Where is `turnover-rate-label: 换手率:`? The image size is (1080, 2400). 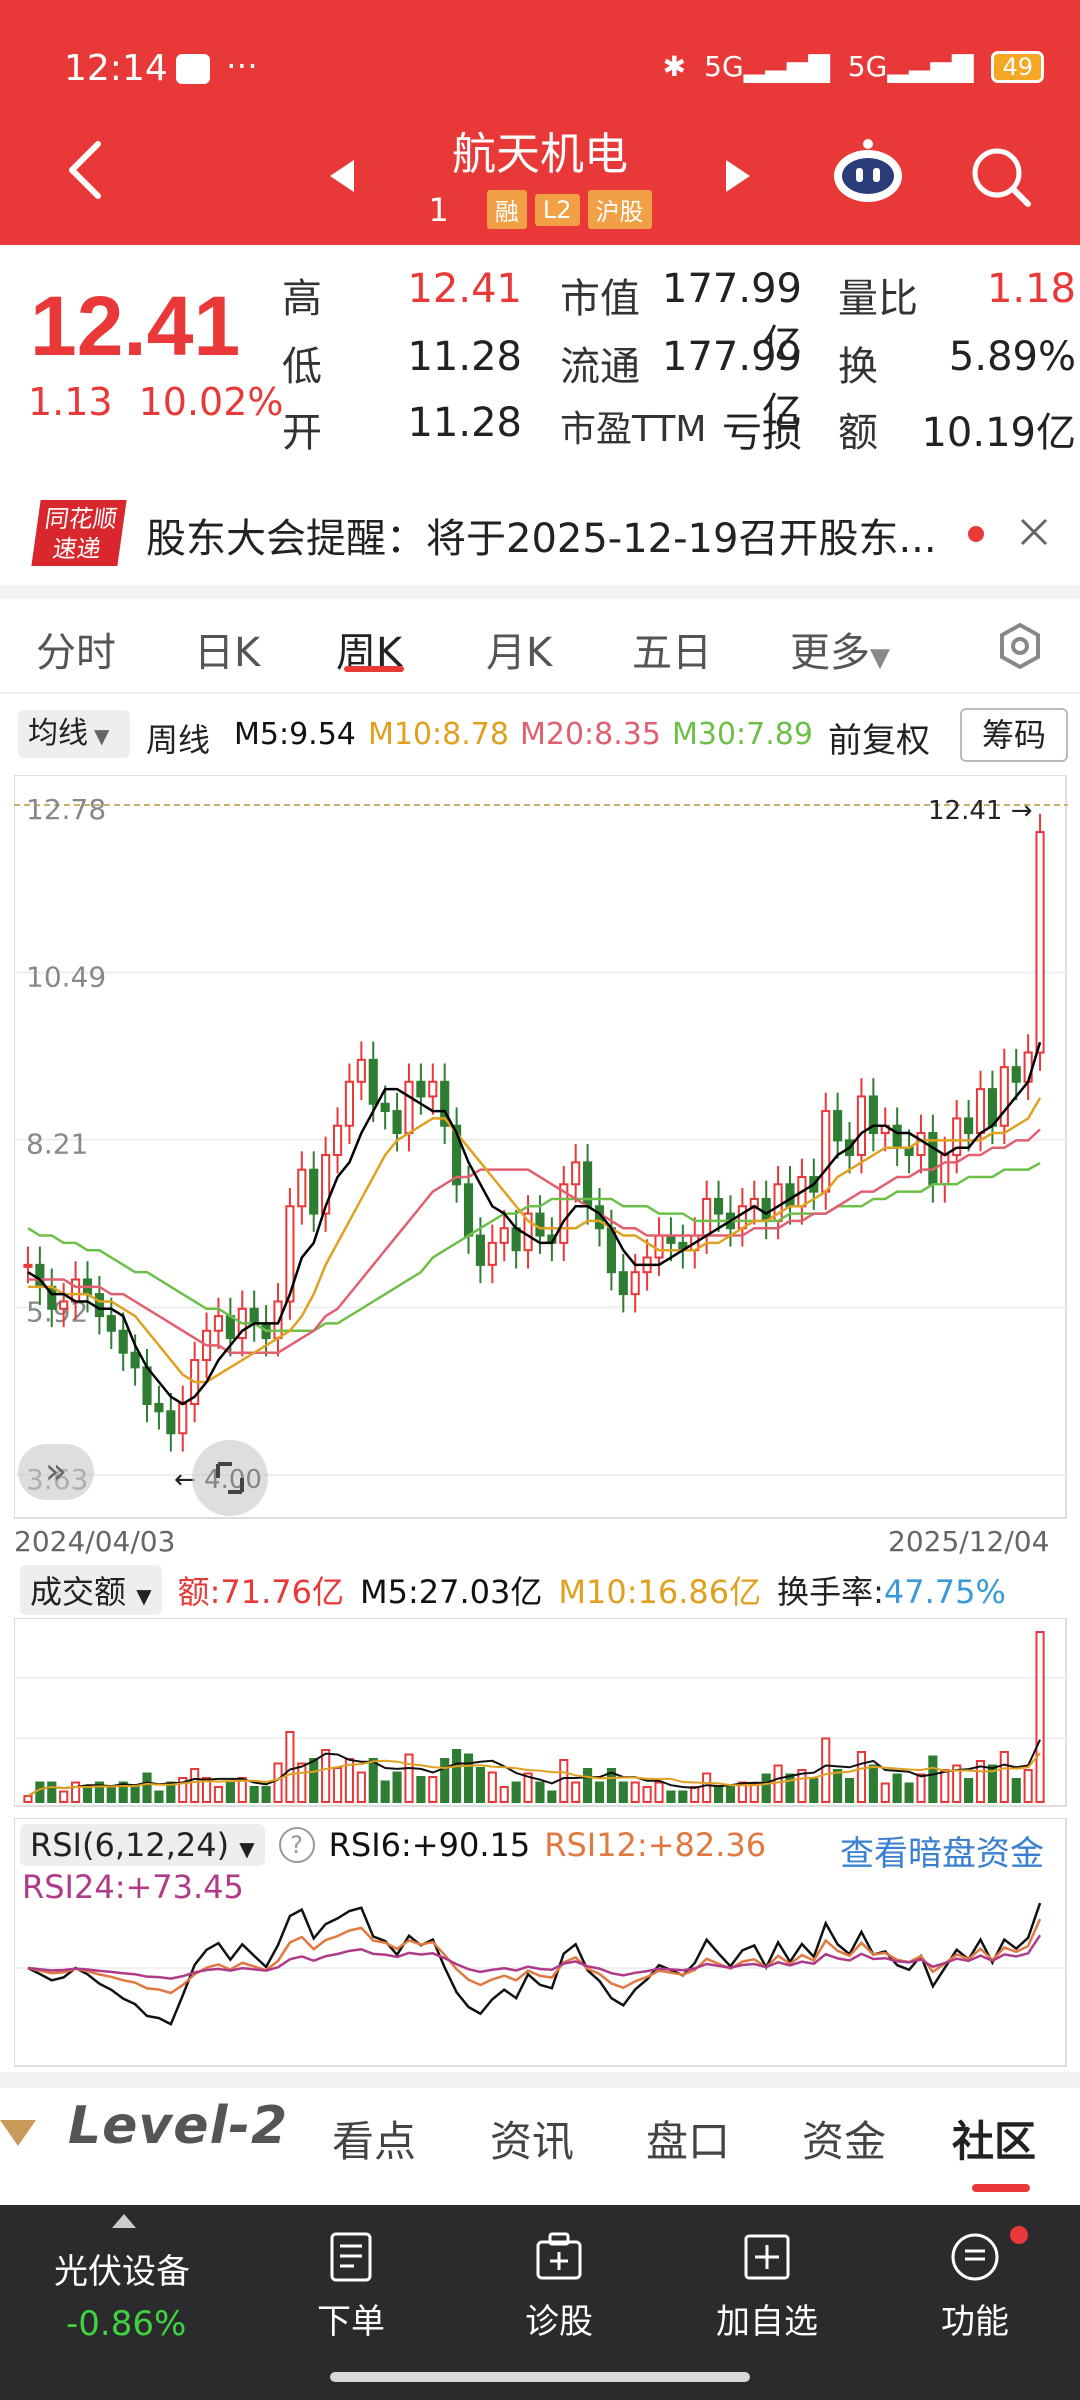
turnover-rate-label: 换手率: is located at coordinates (830, 1592).